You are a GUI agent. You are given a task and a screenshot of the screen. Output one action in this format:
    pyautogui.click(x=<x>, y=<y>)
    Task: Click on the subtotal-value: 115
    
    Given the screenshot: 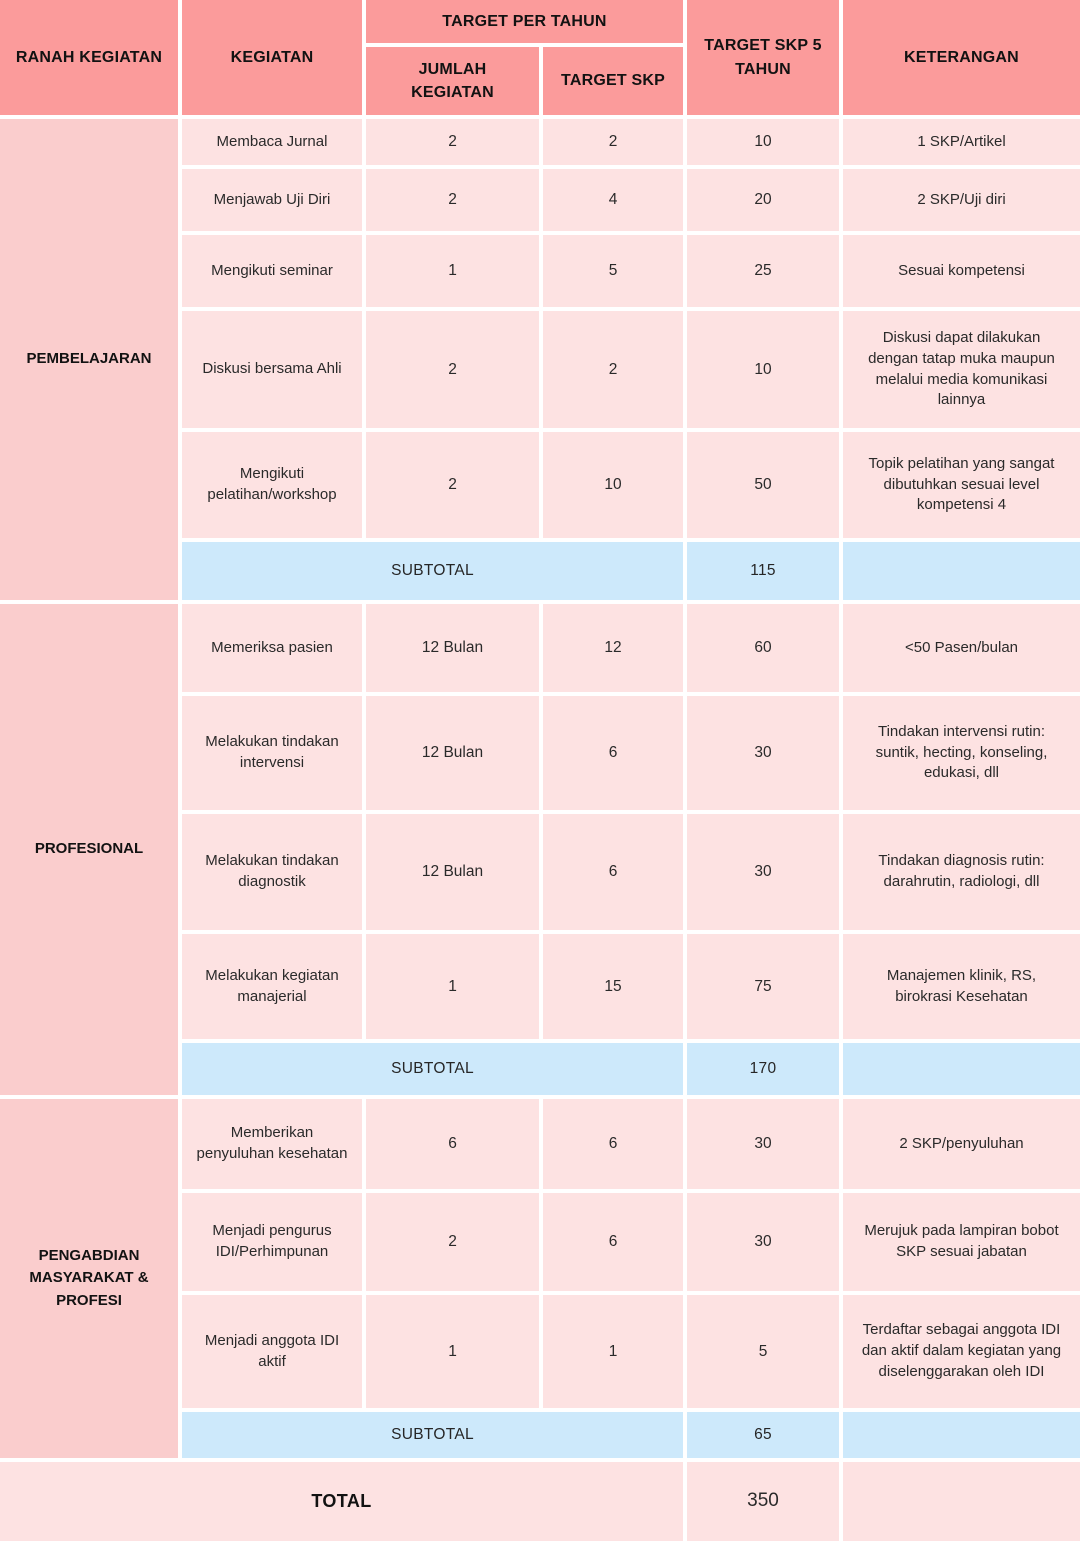 What is the action you would take?
    pyautogui.click(x=763, y=571)
    